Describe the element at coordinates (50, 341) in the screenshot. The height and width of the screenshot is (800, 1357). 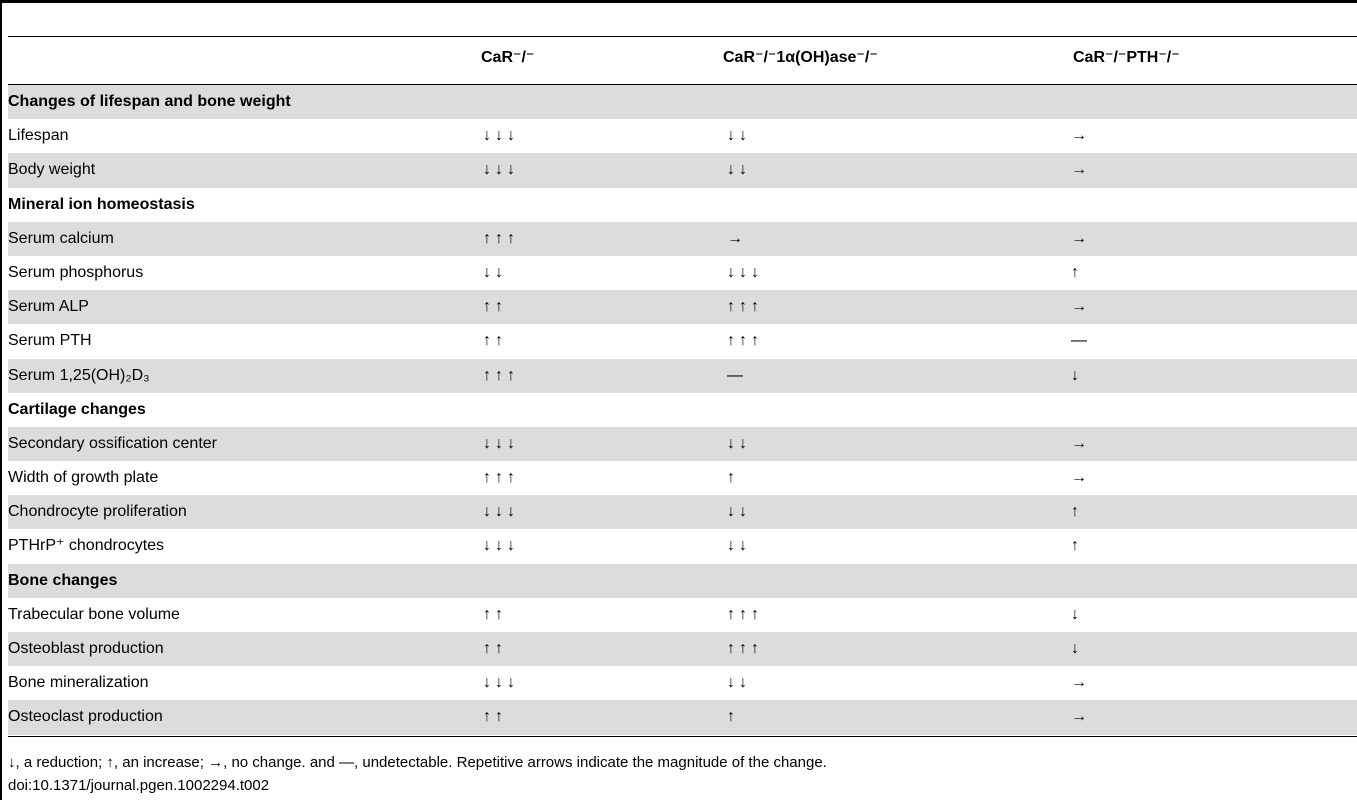
I see `row-label: Serum PTH` at that location.